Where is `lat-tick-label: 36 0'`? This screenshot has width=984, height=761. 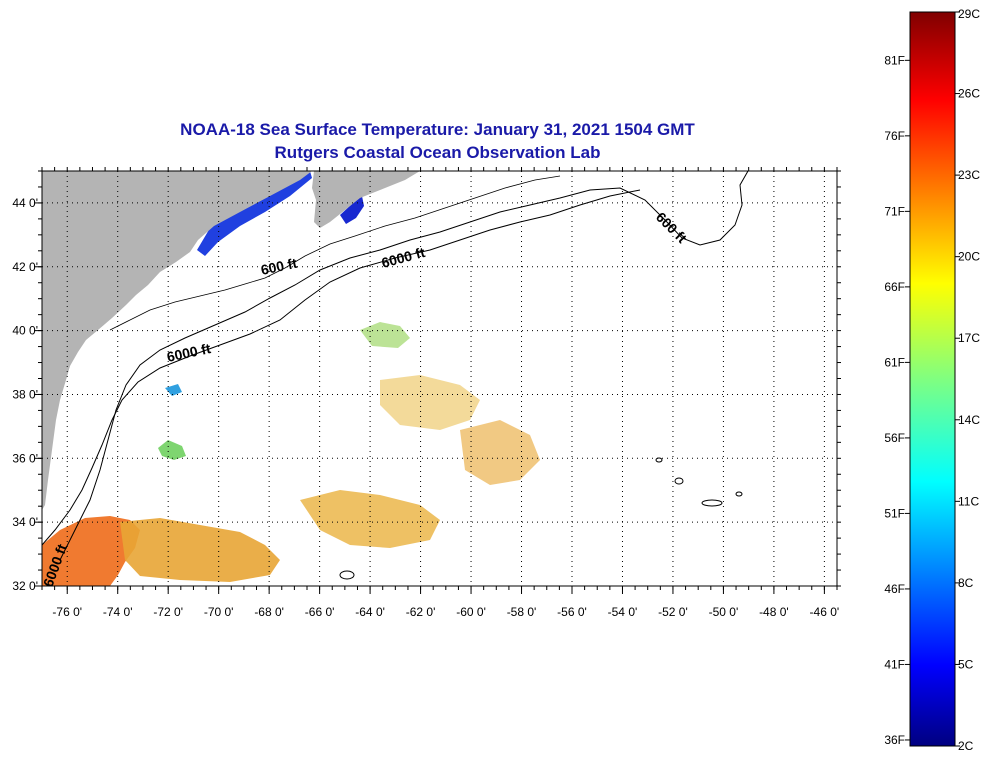 lat-tick-label: 36 0' is located at coordinates (25, 458).